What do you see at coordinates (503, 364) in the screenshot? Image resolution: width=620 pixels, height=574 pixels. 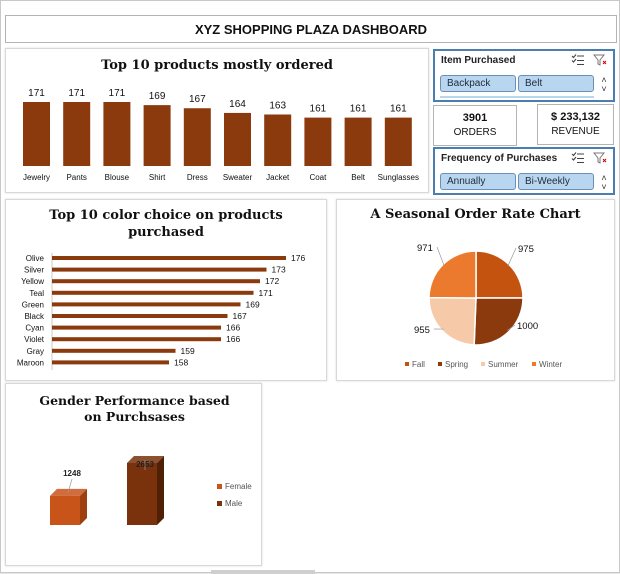 I see `pie-legend-label: Summer` at bounding box center [503, 364].